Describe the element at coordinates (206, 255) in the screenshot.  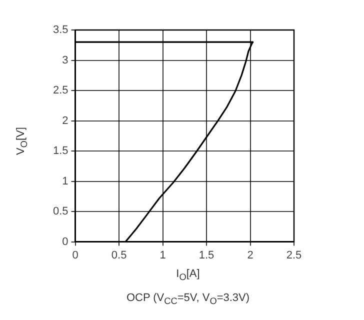
I see `x-tick-label: 1.5` at that location.